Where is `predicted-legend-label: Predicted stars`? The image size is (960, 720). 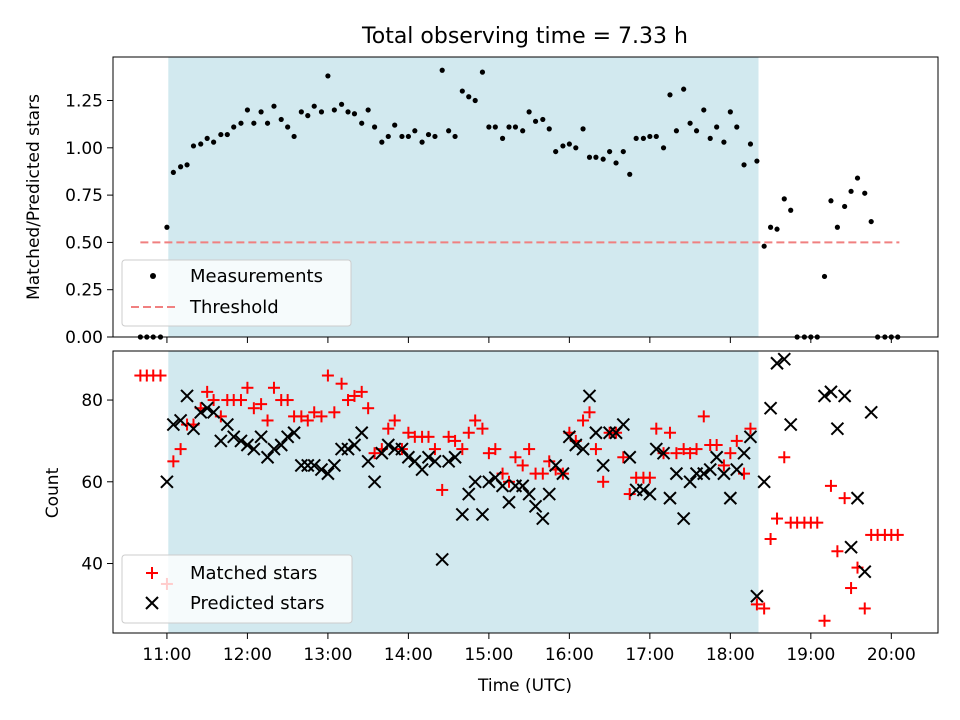
predicted-legend-label: Predicted stars is located at coordinates (257, 603).